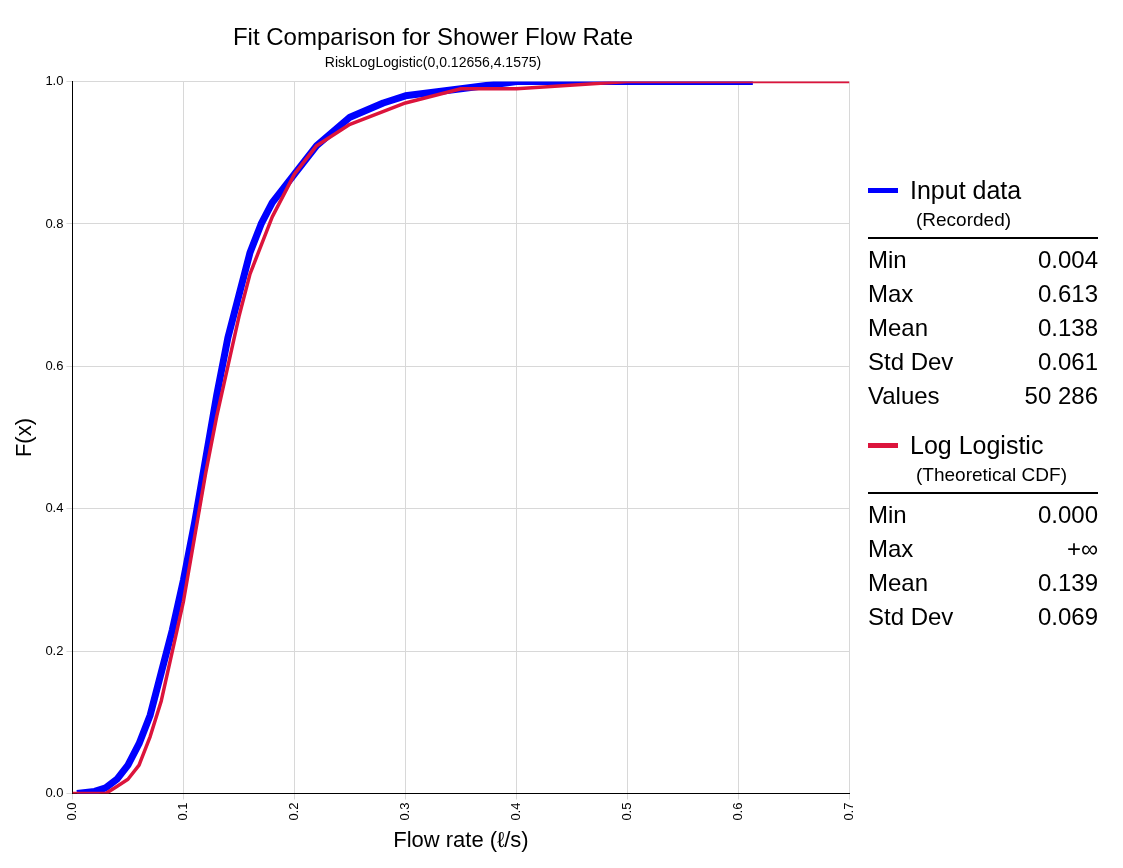 Image resolution: width=1123 pixels, height=868 pixels. What do you see at coordinates (737, 811) in the screenshot?
I see `x-tick-label: 0.6` at bounding box center [737, 811].